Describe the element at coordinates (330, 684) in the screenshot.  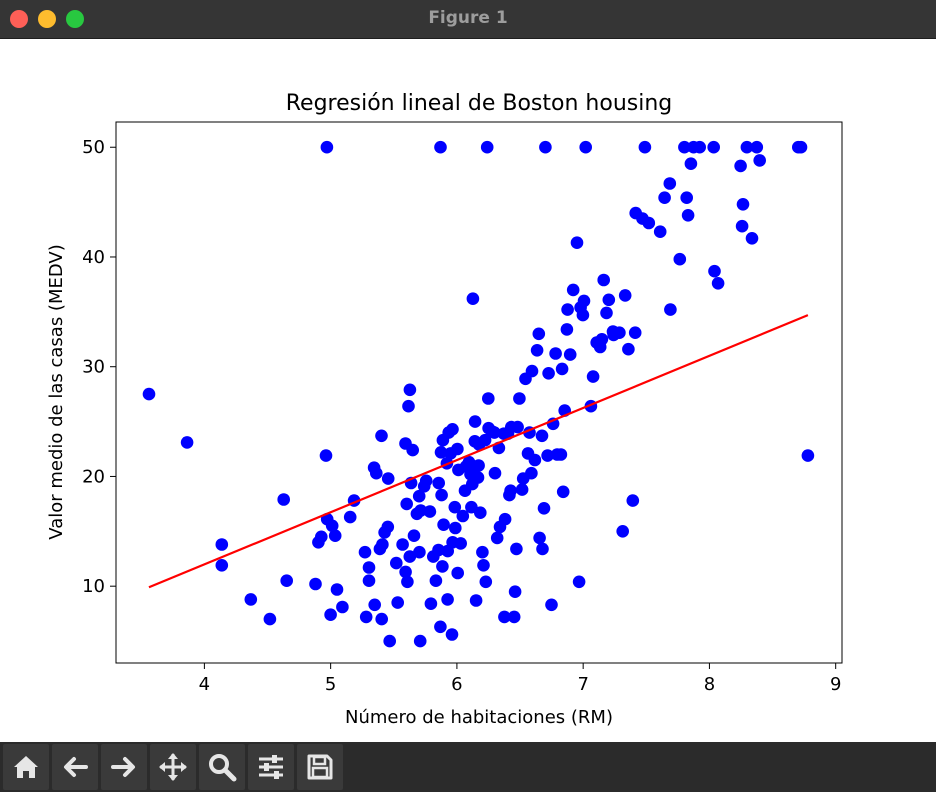
I see `x-tick-label: 5` at that location.